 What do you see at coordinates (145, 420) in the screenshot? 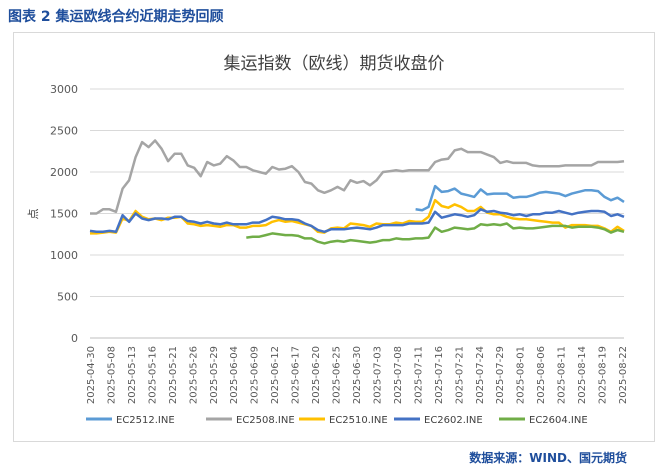
I see `legend-label: EC2512.INE` at bounding box center [145, 420].